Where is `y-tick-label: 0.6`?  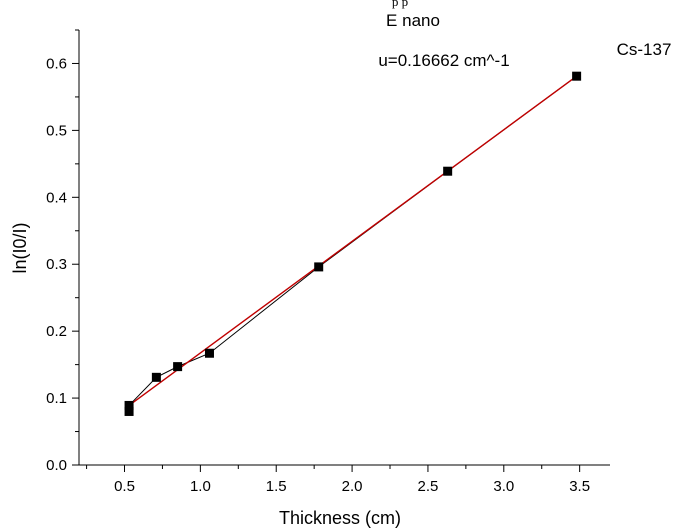 y-tick-label: 0.6 is located at coordinates (56, 63).